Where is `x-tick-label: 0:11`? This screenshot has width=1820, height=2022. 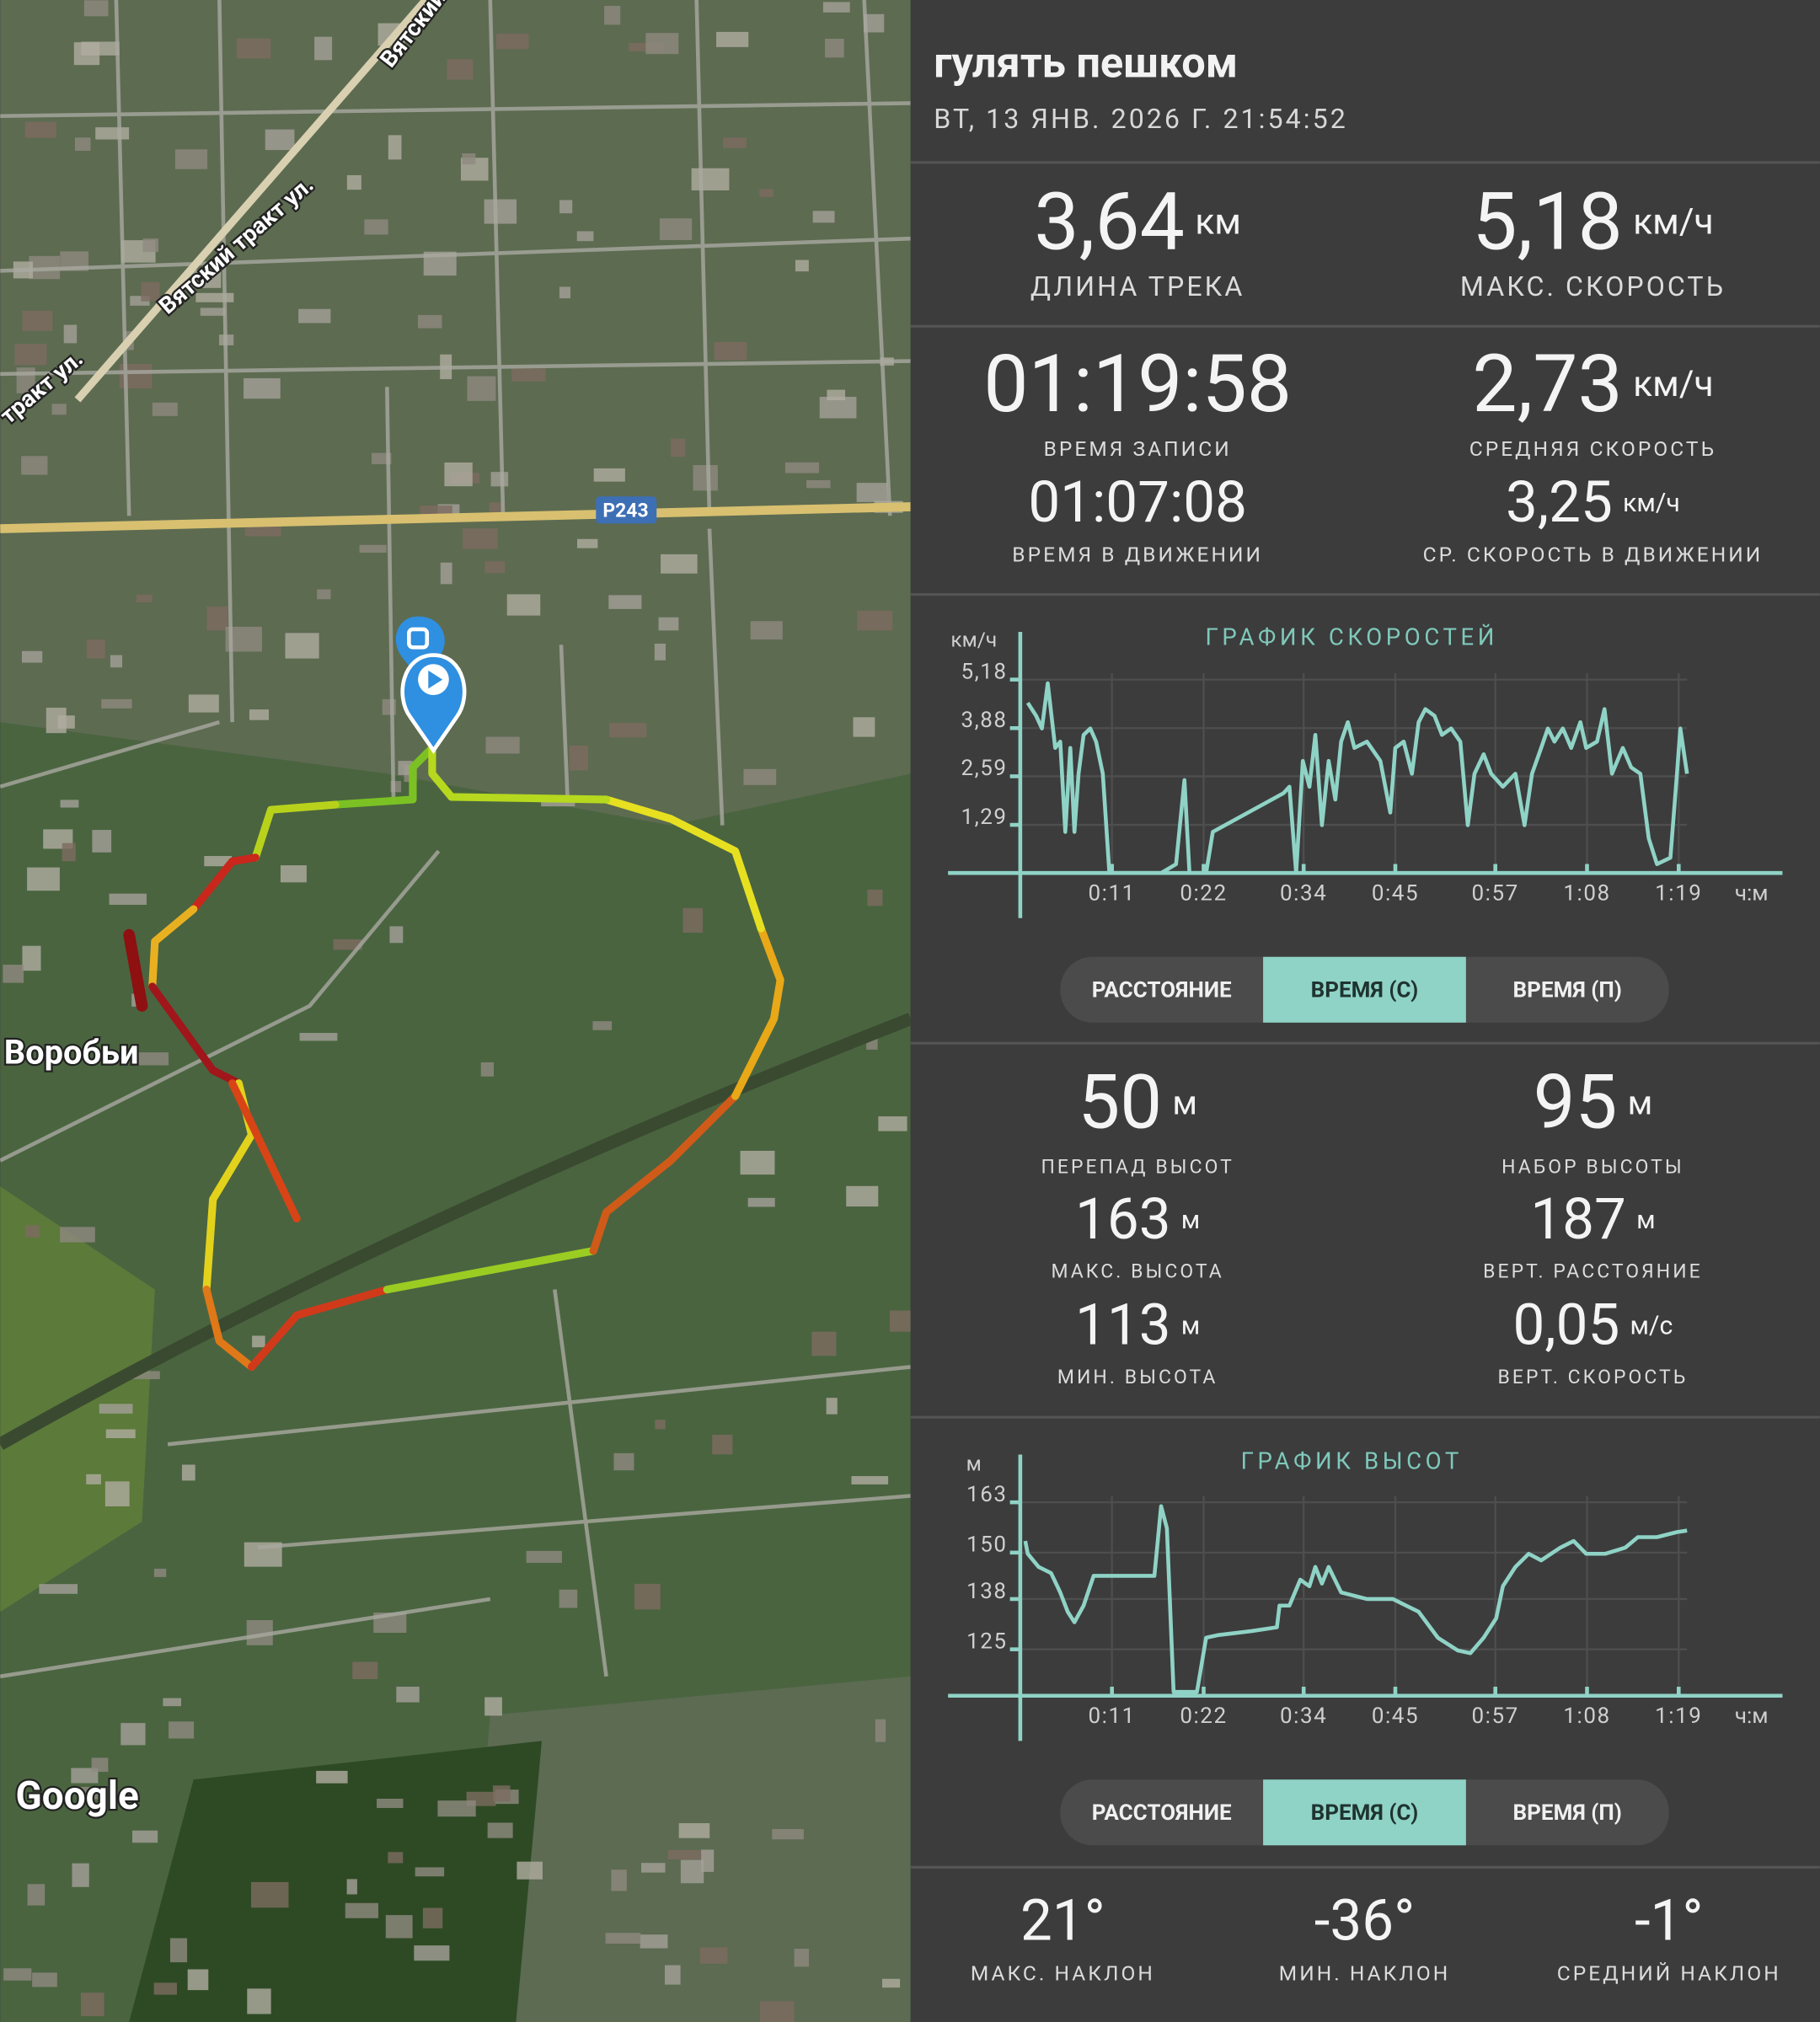
x-tick-label: 0:11 is located at coordinates (1112, 894).